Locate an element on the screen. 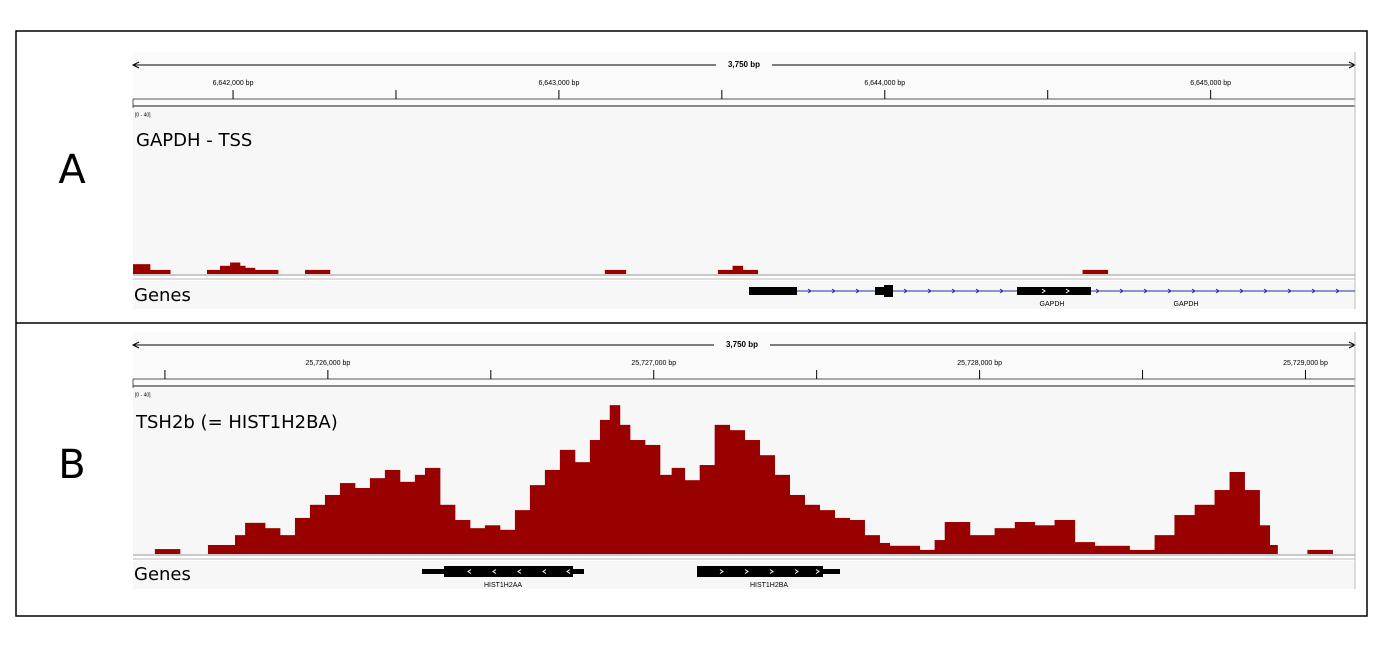 The image size is (1383, 646). x-tick-label: 6,642,000 bp is located at coordinates (233, 83).